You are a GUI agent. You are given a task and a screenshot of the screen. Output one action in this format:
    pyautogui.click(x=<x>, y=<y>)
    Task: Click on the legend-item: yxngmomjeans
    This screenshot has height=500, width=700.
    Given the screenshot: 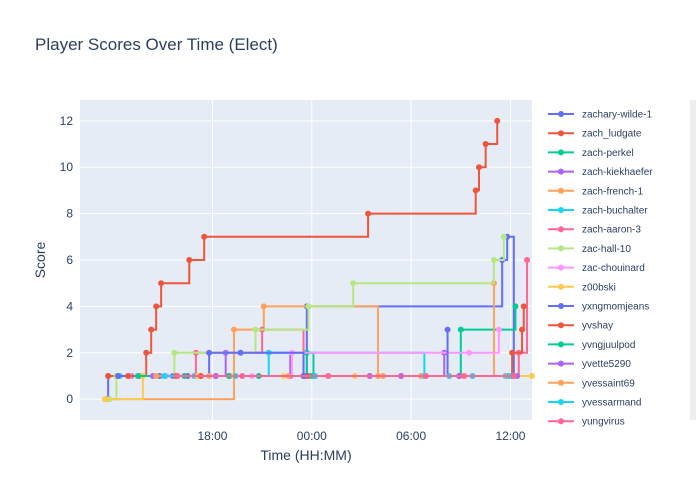 What is the action you would take?
    pyautogui.click(x=598, y=307)
    